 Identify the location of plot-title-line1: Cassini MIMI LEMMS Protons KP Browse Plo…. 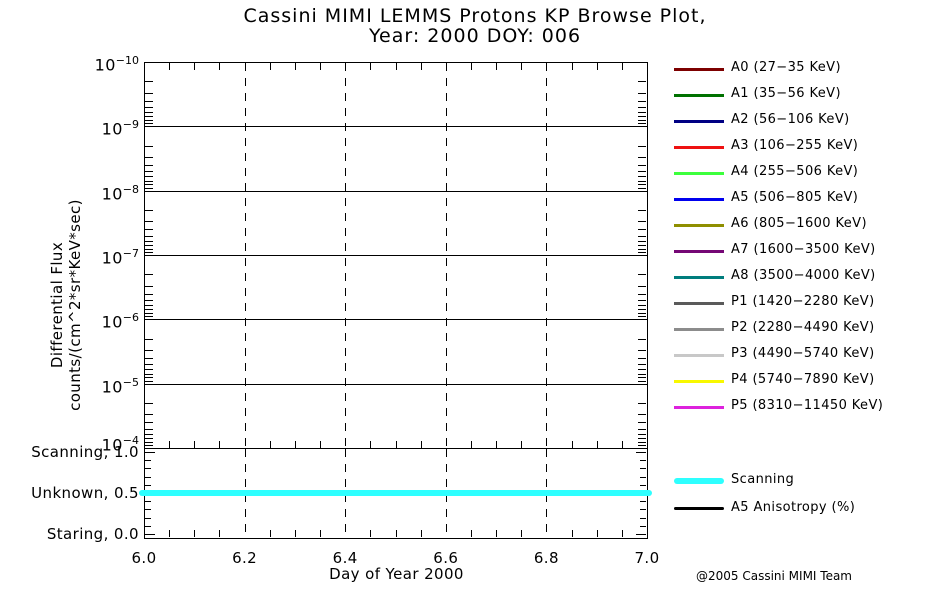
(475, 16).